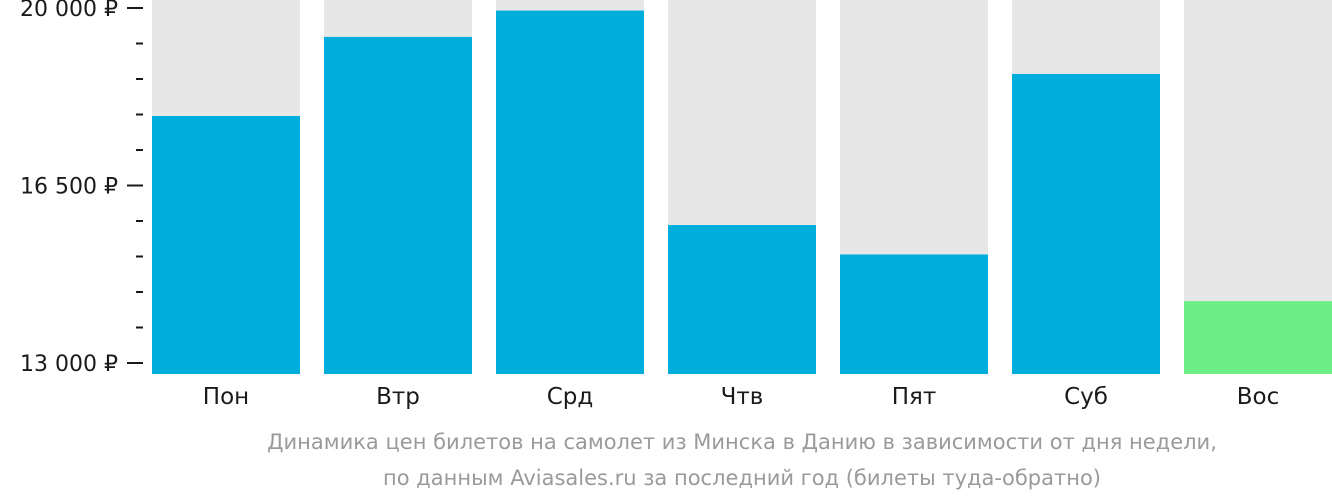 The width and height of the screenshot is (1332, 502). What do you see at coordinates (69, 11) in the screenshot?
I see `y-tick-label: 20 000 ₽` at bounding box center [69, 11].